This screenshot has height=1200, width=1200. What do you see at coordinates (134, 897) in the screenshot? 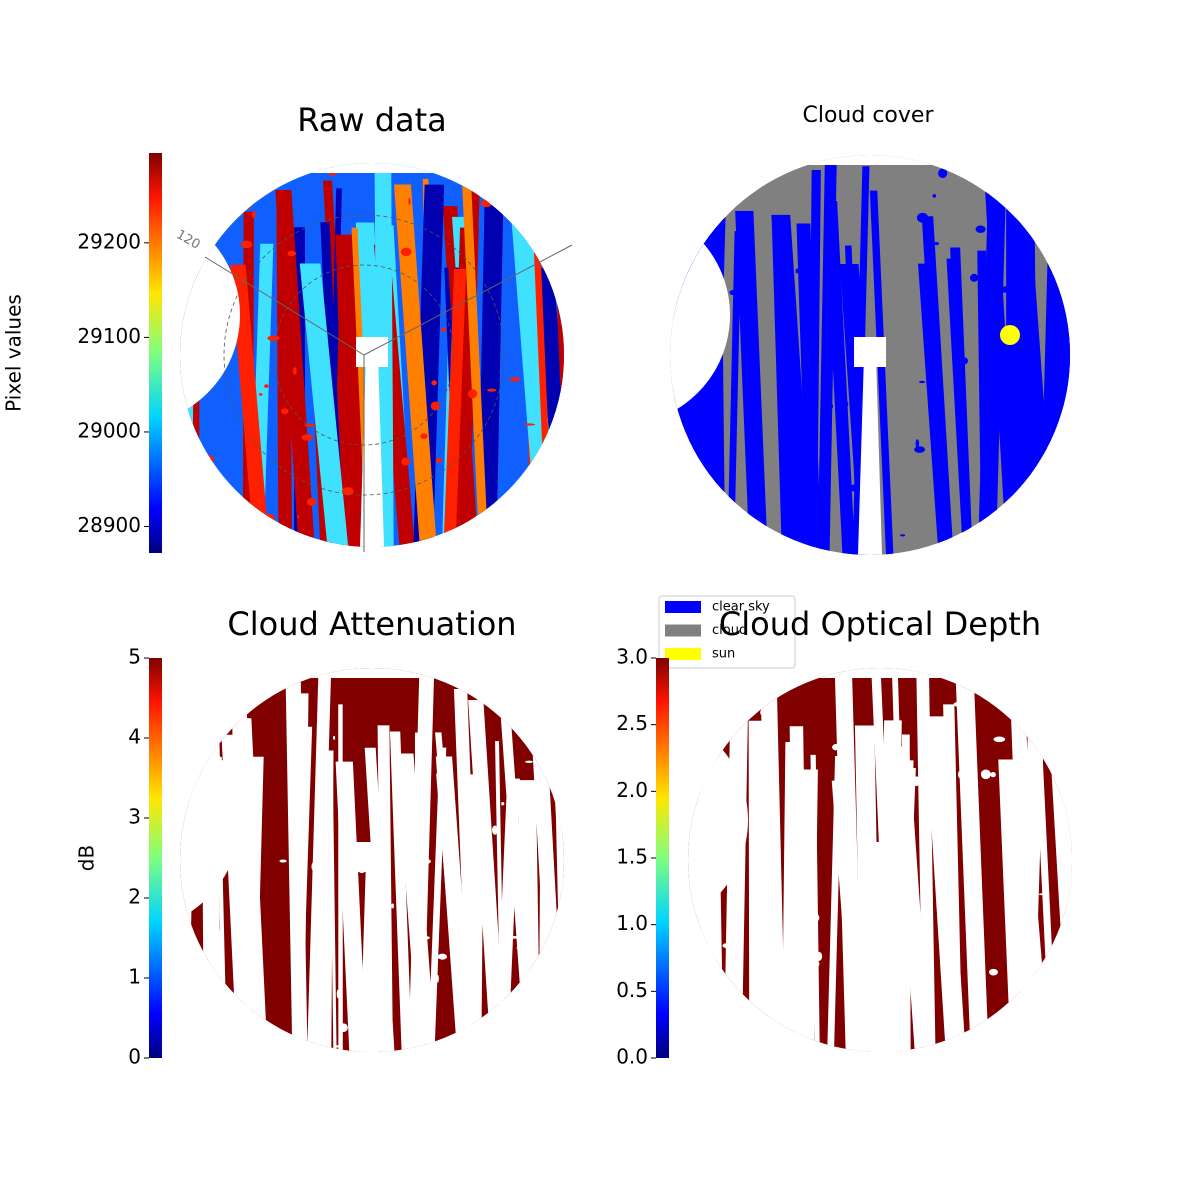
I see `colorbar-tick-label: 2` at bounding box center [134, 897].